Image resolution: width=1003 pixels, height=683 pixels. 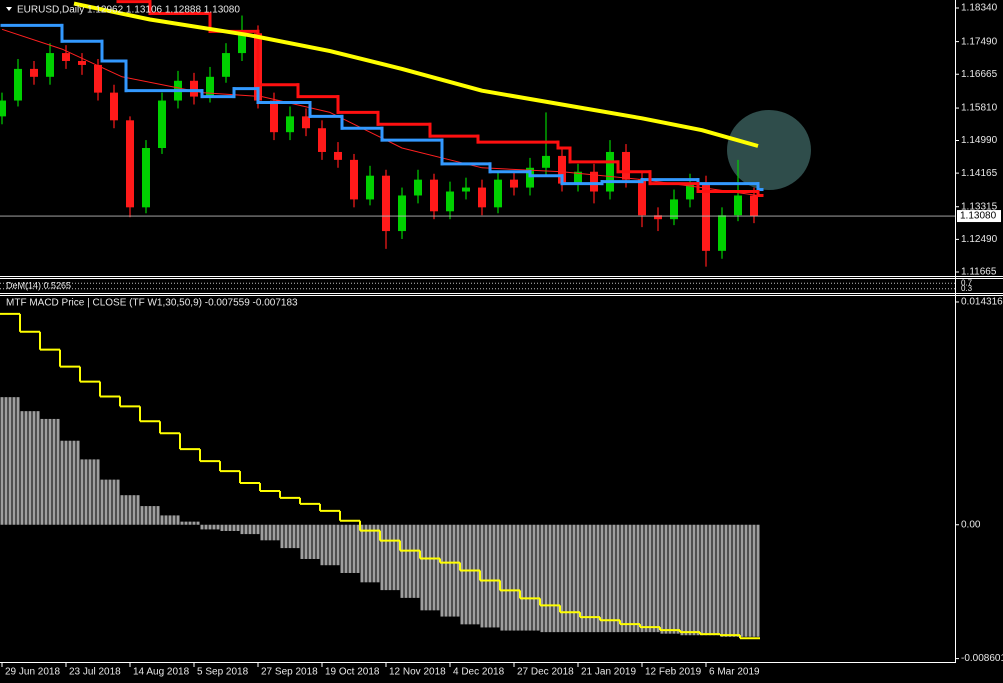 What do you see at coordinates (979, 173) in the screenshot?
I see `y-tick-label: 1.14165` at bounding box center [979, 173].